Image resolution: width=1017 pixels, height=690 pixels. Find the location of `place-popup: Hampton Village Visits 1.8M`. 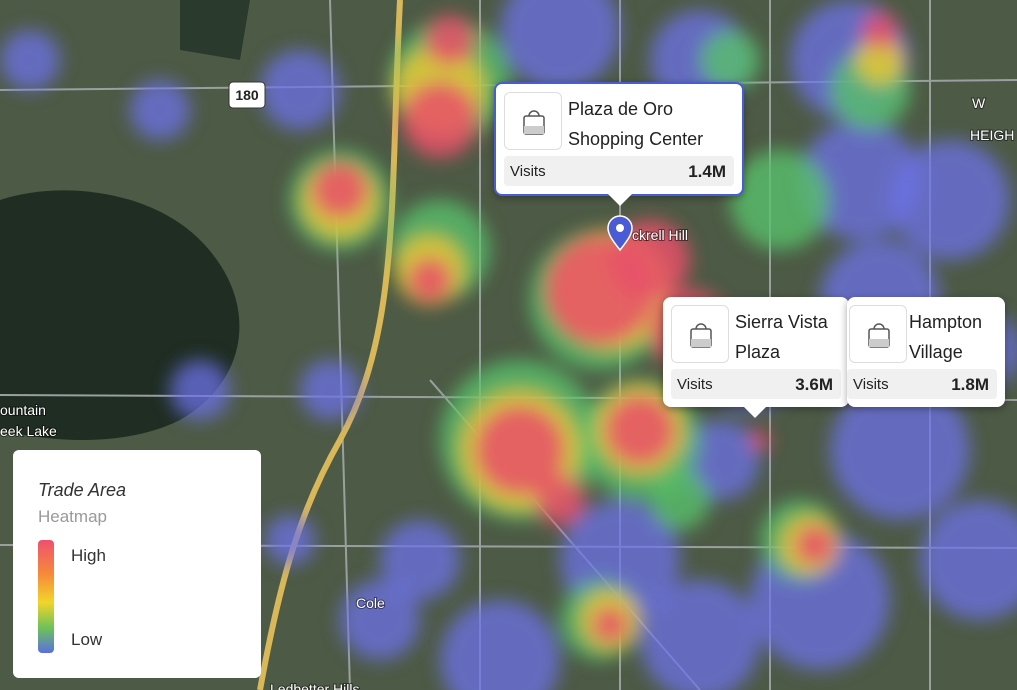

place-popup: Hampton Village Visits 1.8M is located at coordinates (926, 352).